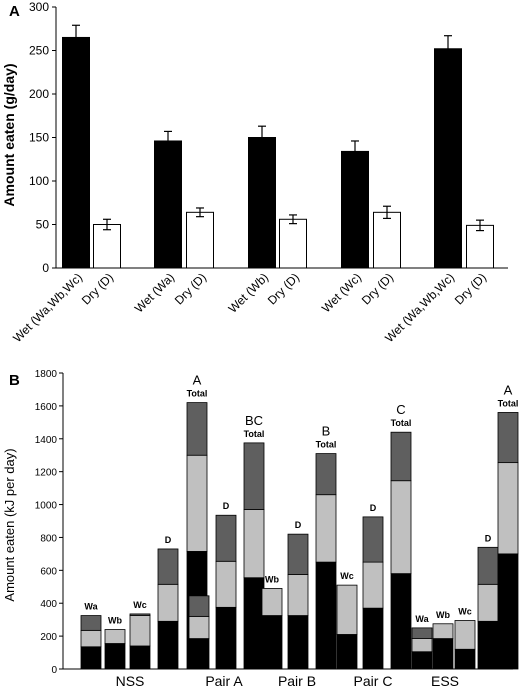 The width and height of the screenshot is (520, 687). Describe the element at coordinates (46, 506) in the screenshot. I see `y-tick-label: 1000` at that location.